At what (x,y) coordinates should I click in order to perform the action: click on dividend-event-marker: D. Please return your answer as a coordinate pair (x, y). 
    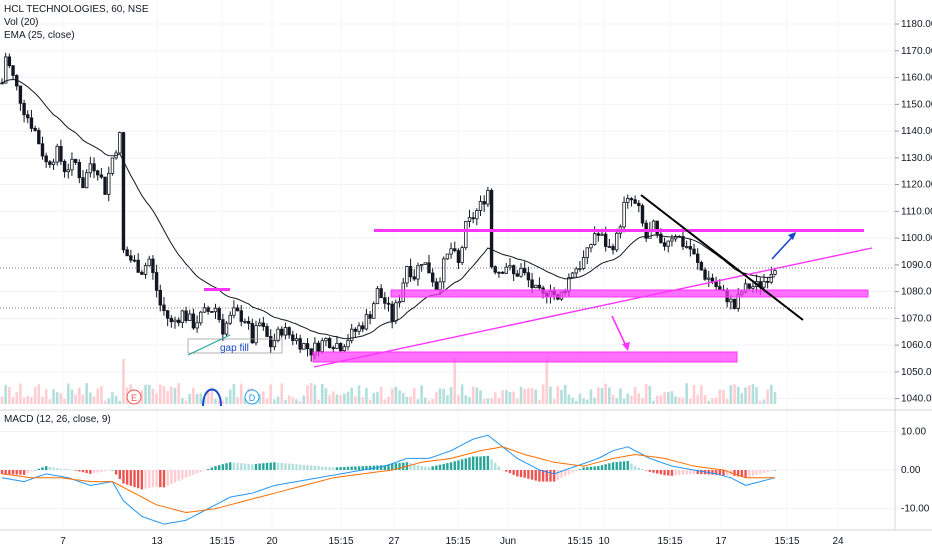
    Looking at the image, I should click on (252, 397).